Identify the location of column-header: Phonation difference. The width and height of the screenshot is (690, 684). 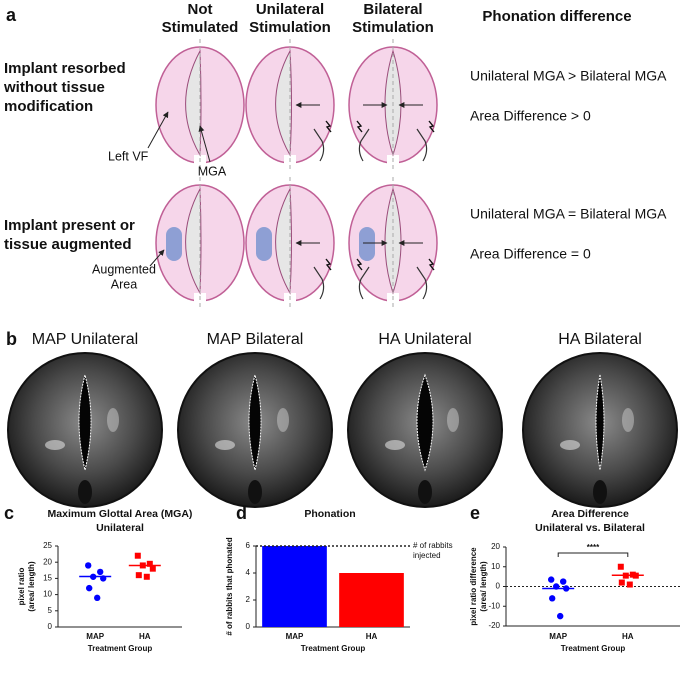
(556, 16).